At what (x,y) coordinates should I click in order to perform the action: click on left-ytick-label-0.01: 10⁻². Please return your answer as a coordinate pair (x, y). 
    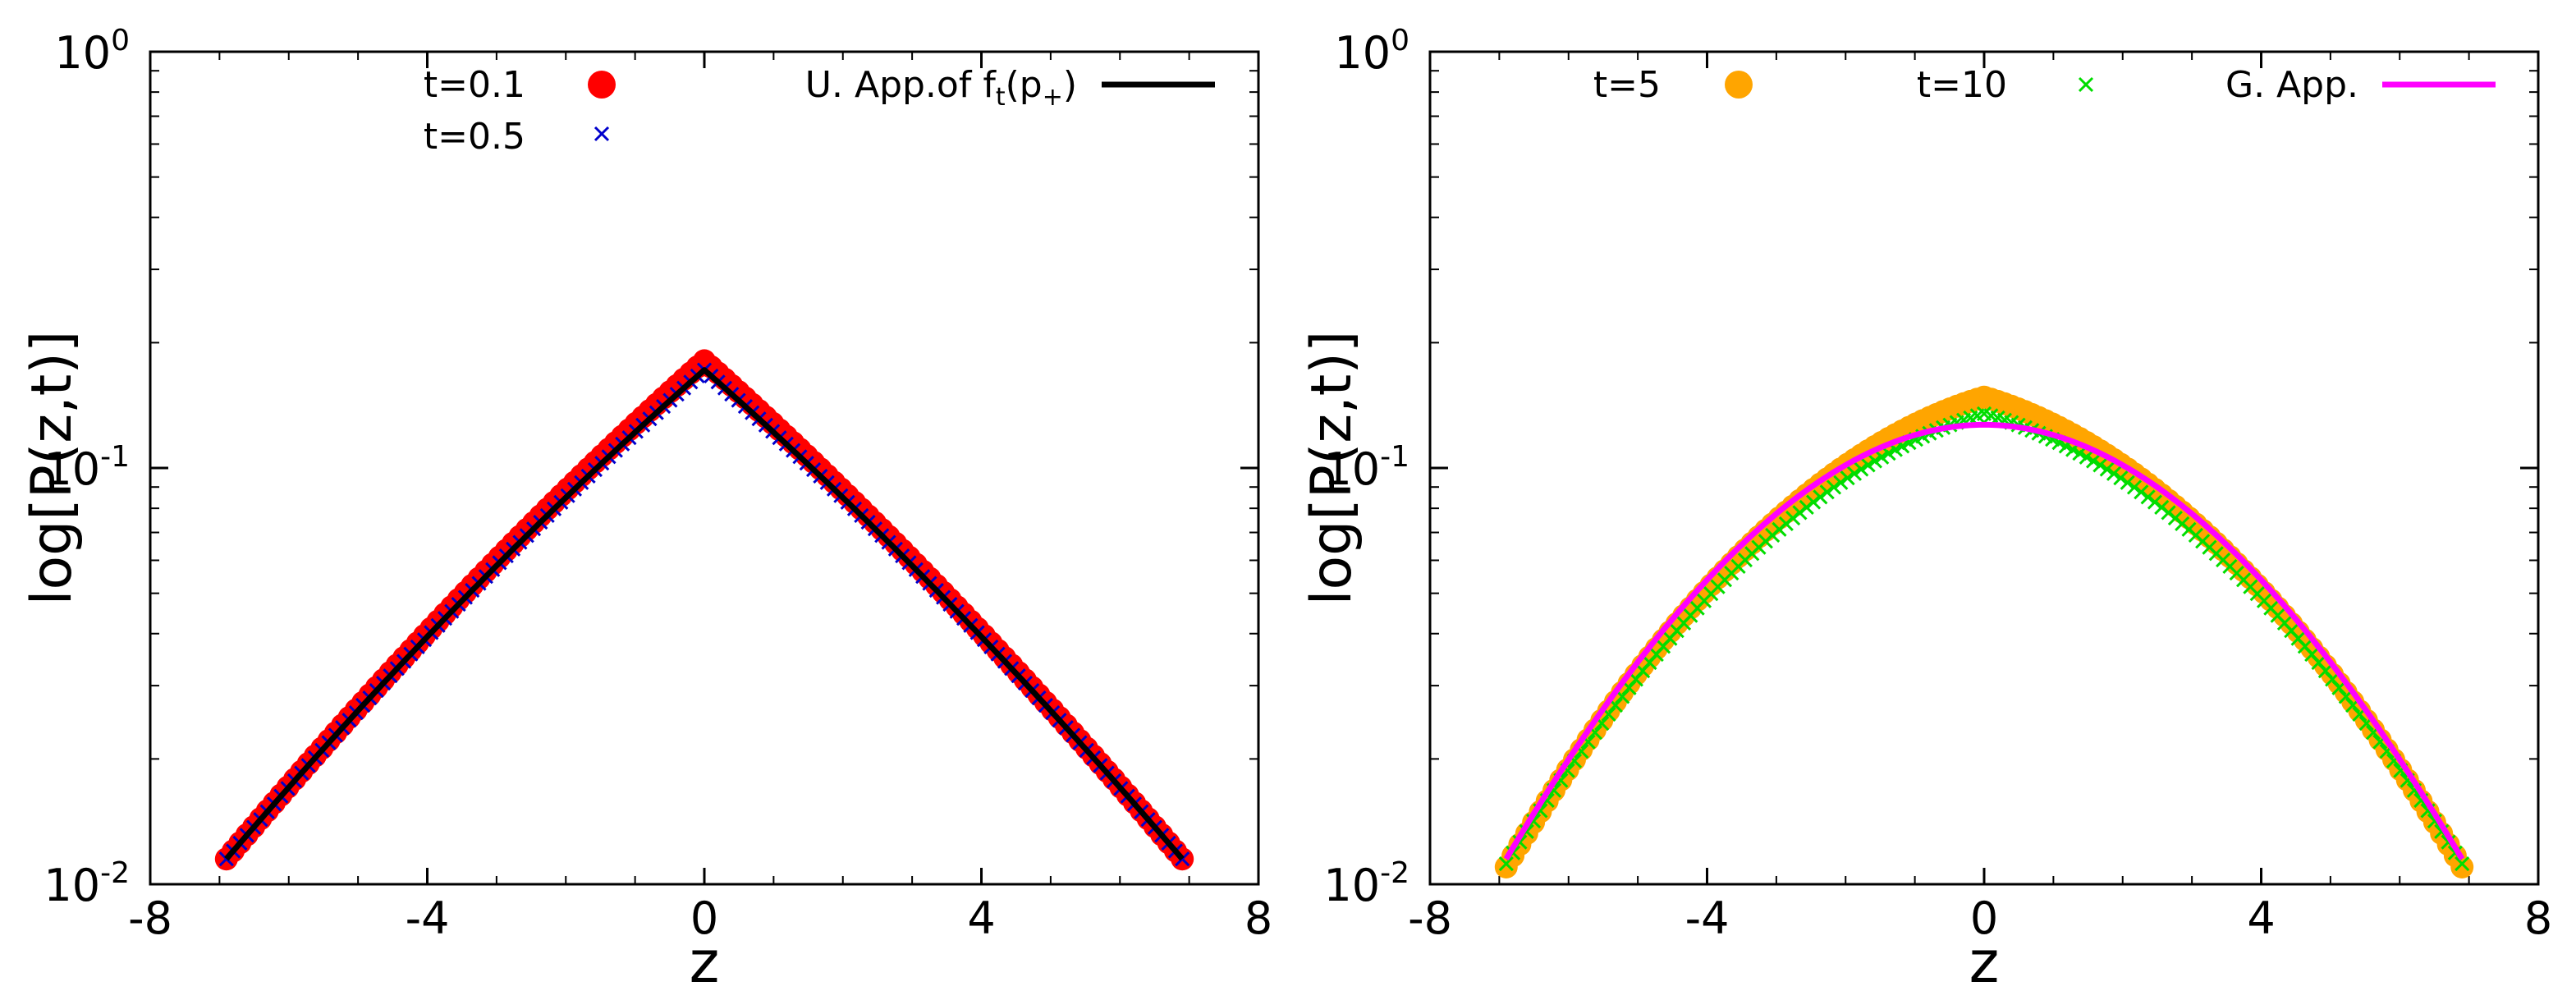
    Looking at the image, I should click on (87, 883).